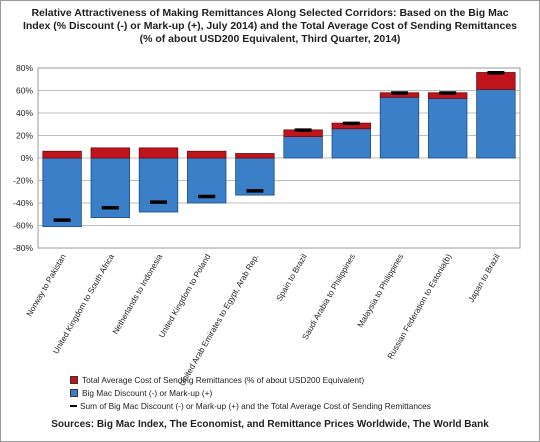 The width and height of the screenshot is (540, 442). Describe the element at coordinates (23, 203) in the screenshot. I see `y-tick-label: -40%` at that location.